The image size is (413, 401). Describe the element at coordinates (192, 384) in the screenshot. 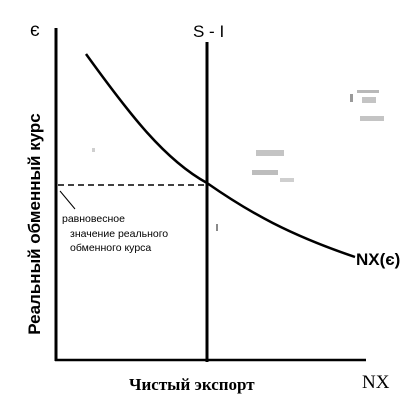

I see `x-axis-label: Чистый экспорт` at that location.